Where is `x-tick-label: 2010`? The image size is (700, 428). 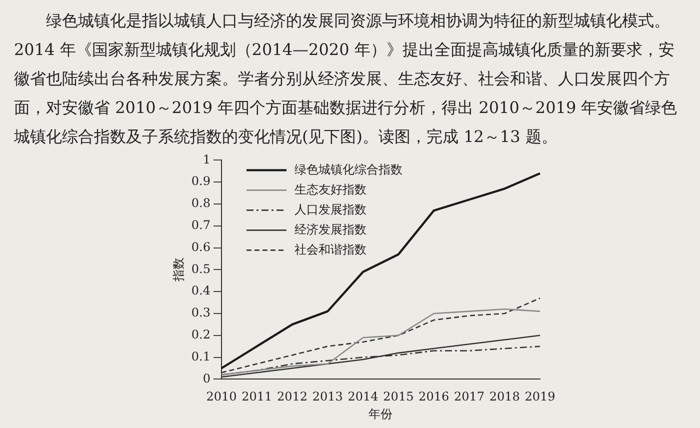
x-tick-label: 2010 is located at coordinates (221, 397).